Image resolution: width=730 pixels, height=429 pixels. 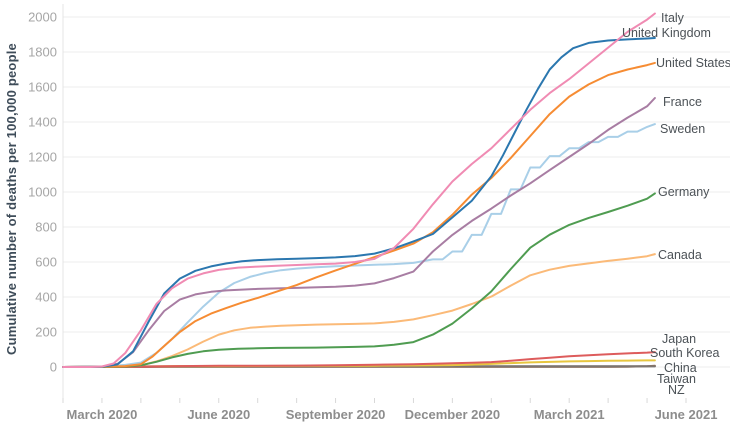 What do you see at coordinates (693, 63) in the screenshot?
I see `country-label-united-states: United States` at bounding box center [693, 63].